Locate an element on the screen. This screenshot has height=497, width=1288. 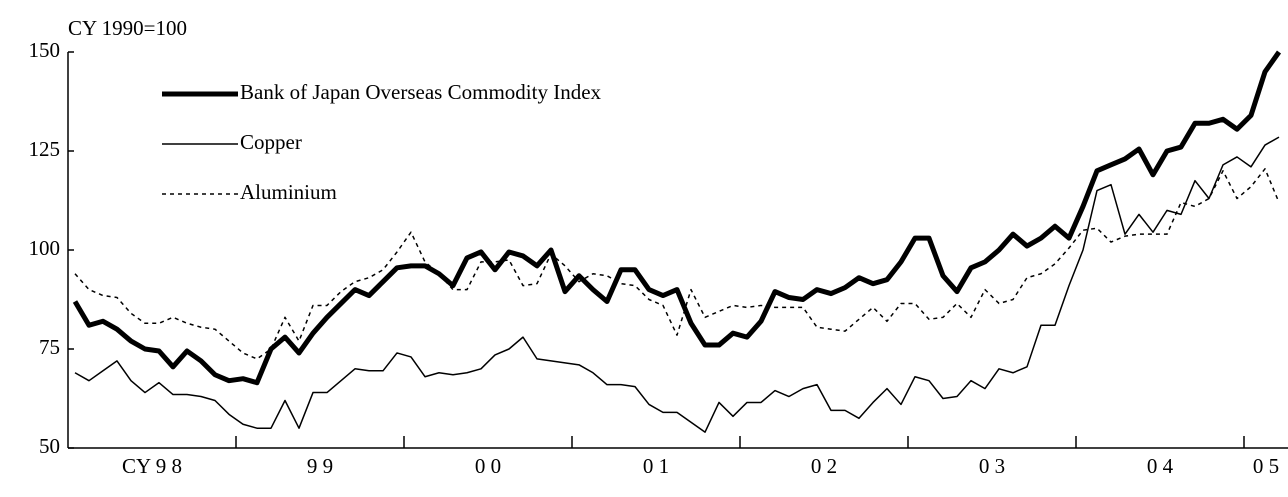
x-tick-label: 9 9 is located at coordinates (320, 466).